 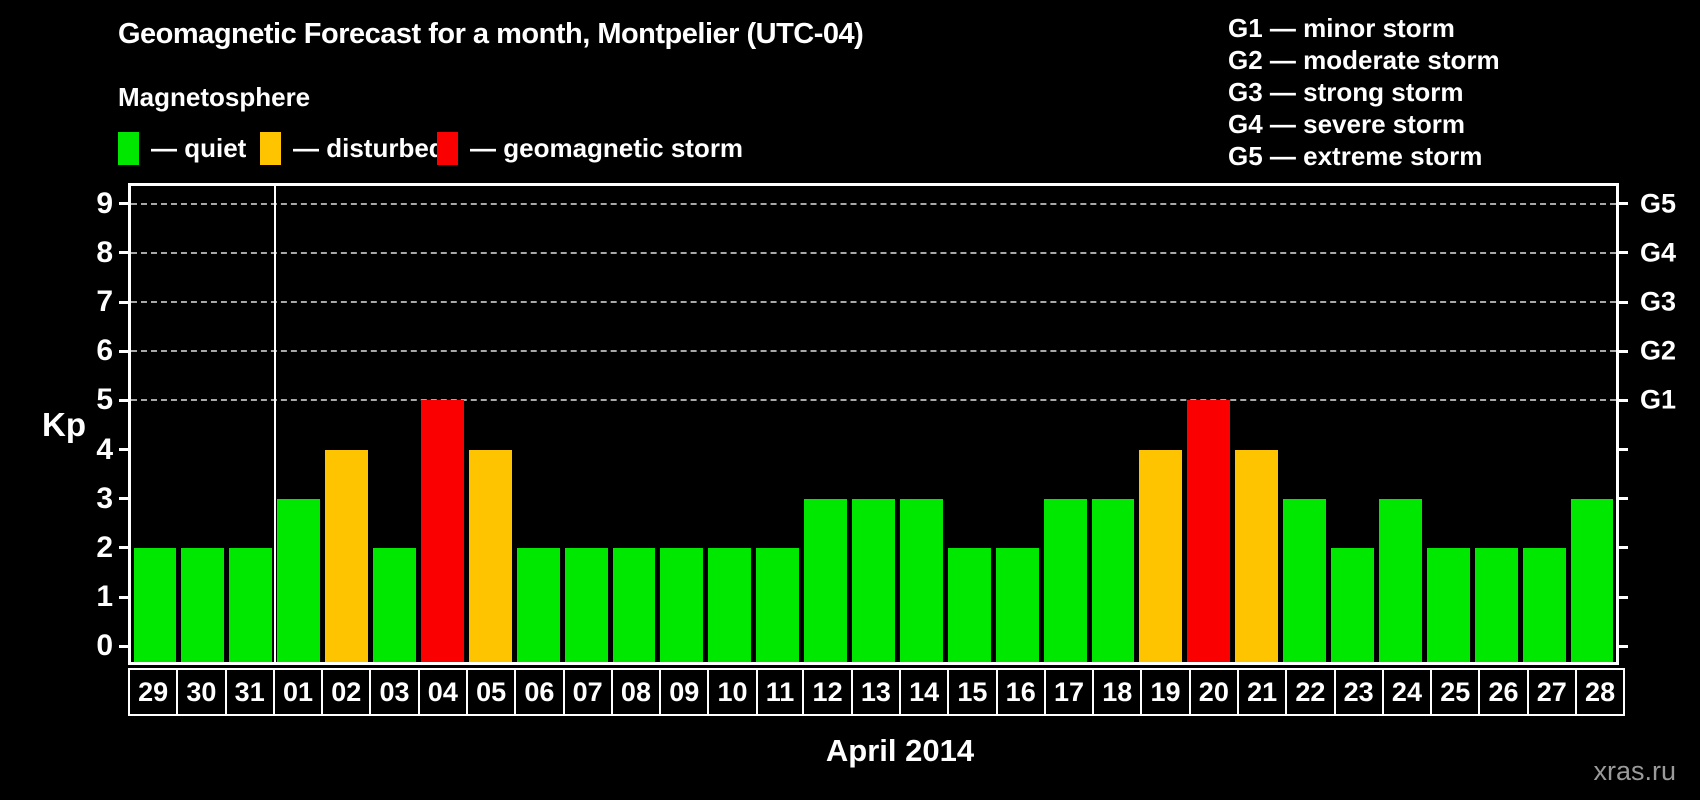 What do you see at coordinates (1364, 60) in the screenshot?
I see `g-legend-line-g2: G2 — moderate storm` at bounding box center [1364, 60].